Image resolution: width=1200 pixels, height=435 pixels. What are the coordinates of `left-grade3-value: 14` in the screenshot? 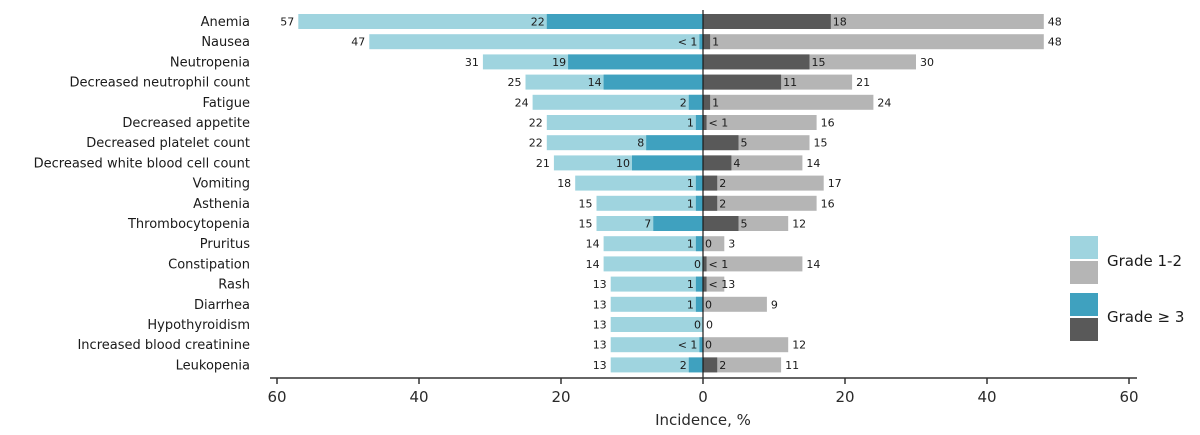 It's located at (595, 82).